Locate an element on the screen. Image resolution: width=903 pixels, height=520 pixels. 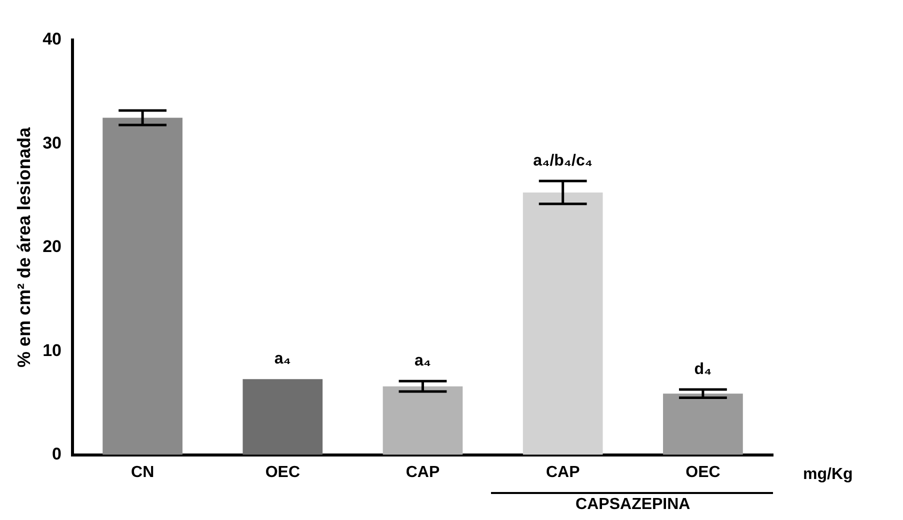
y-tick-label: 10 is located at coordinates (52, 350).